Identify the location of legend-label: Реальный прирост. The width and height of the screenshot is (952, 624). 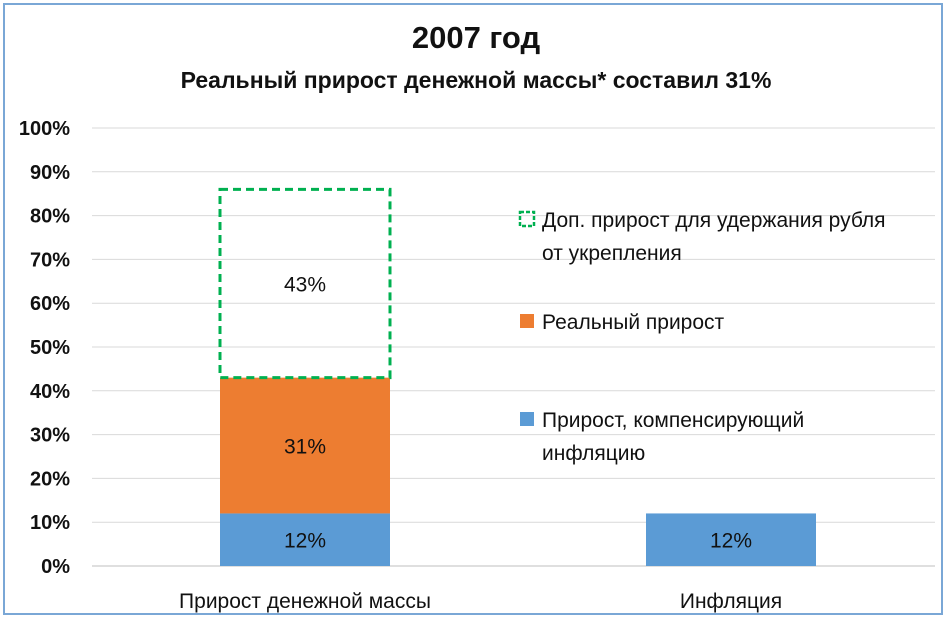
(633, 322).